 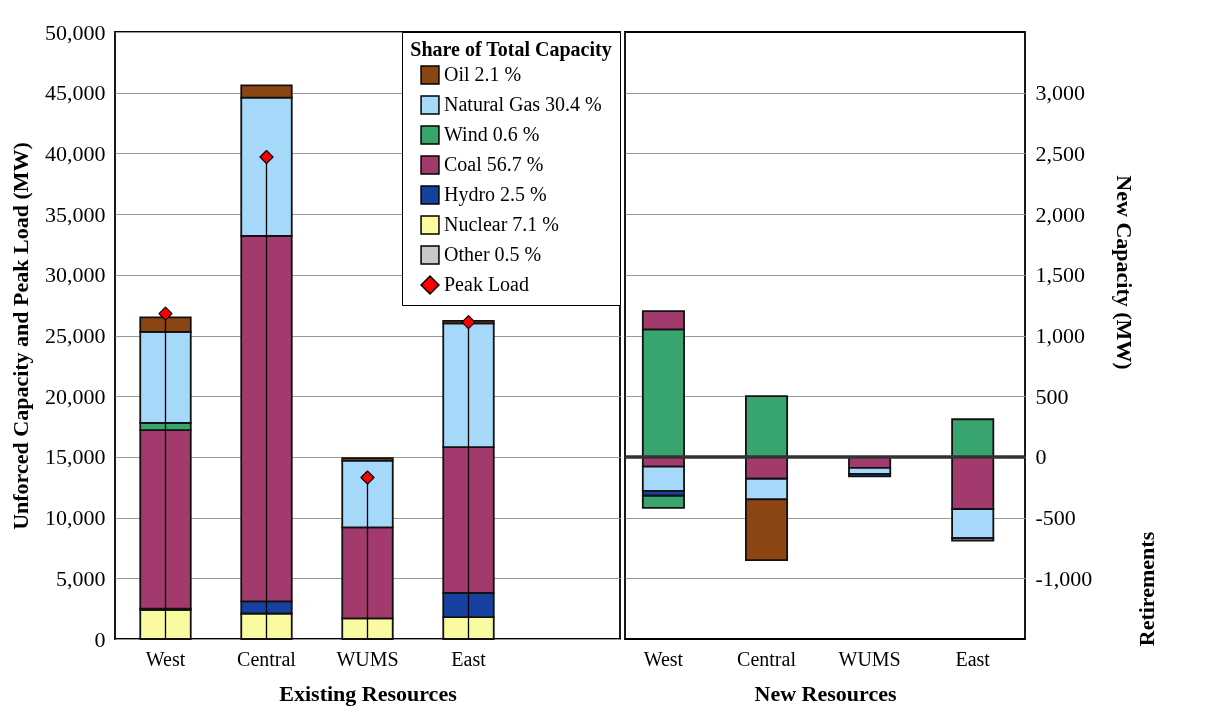 What do you see at coordinates (368, 693) in the screenshot?
I see `x-axis-title: Existing Resources` at bounding box center [368, 693].